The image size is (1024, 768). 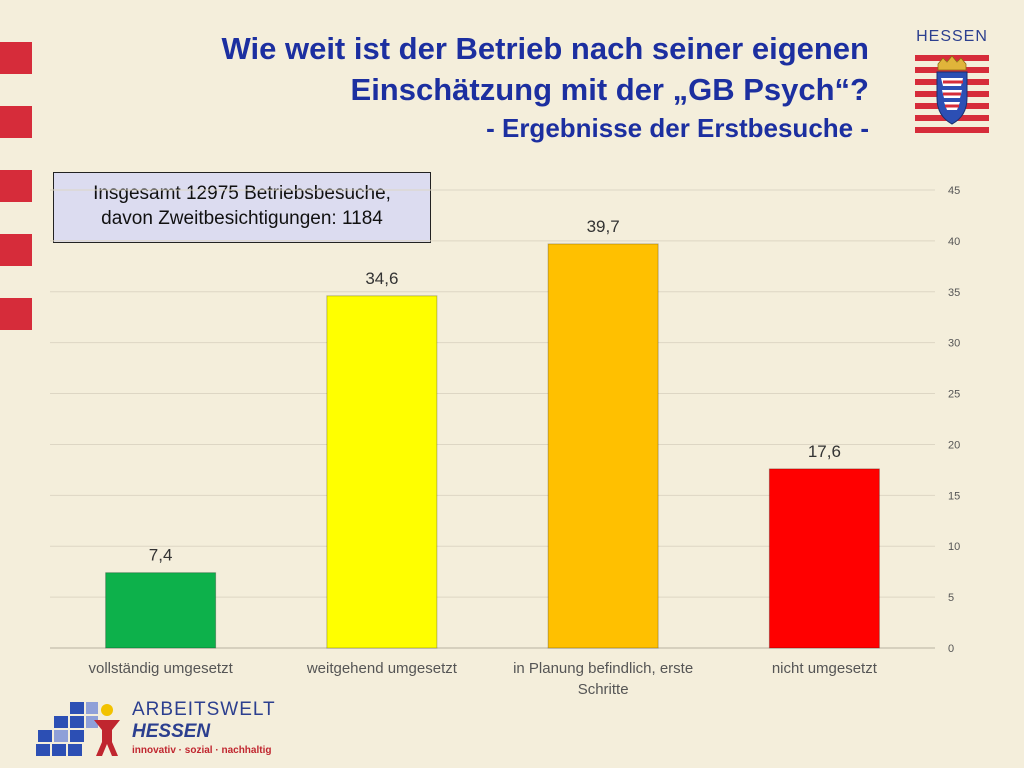 I want to click on y-tick-label: 35, so click(x=954, y=293).